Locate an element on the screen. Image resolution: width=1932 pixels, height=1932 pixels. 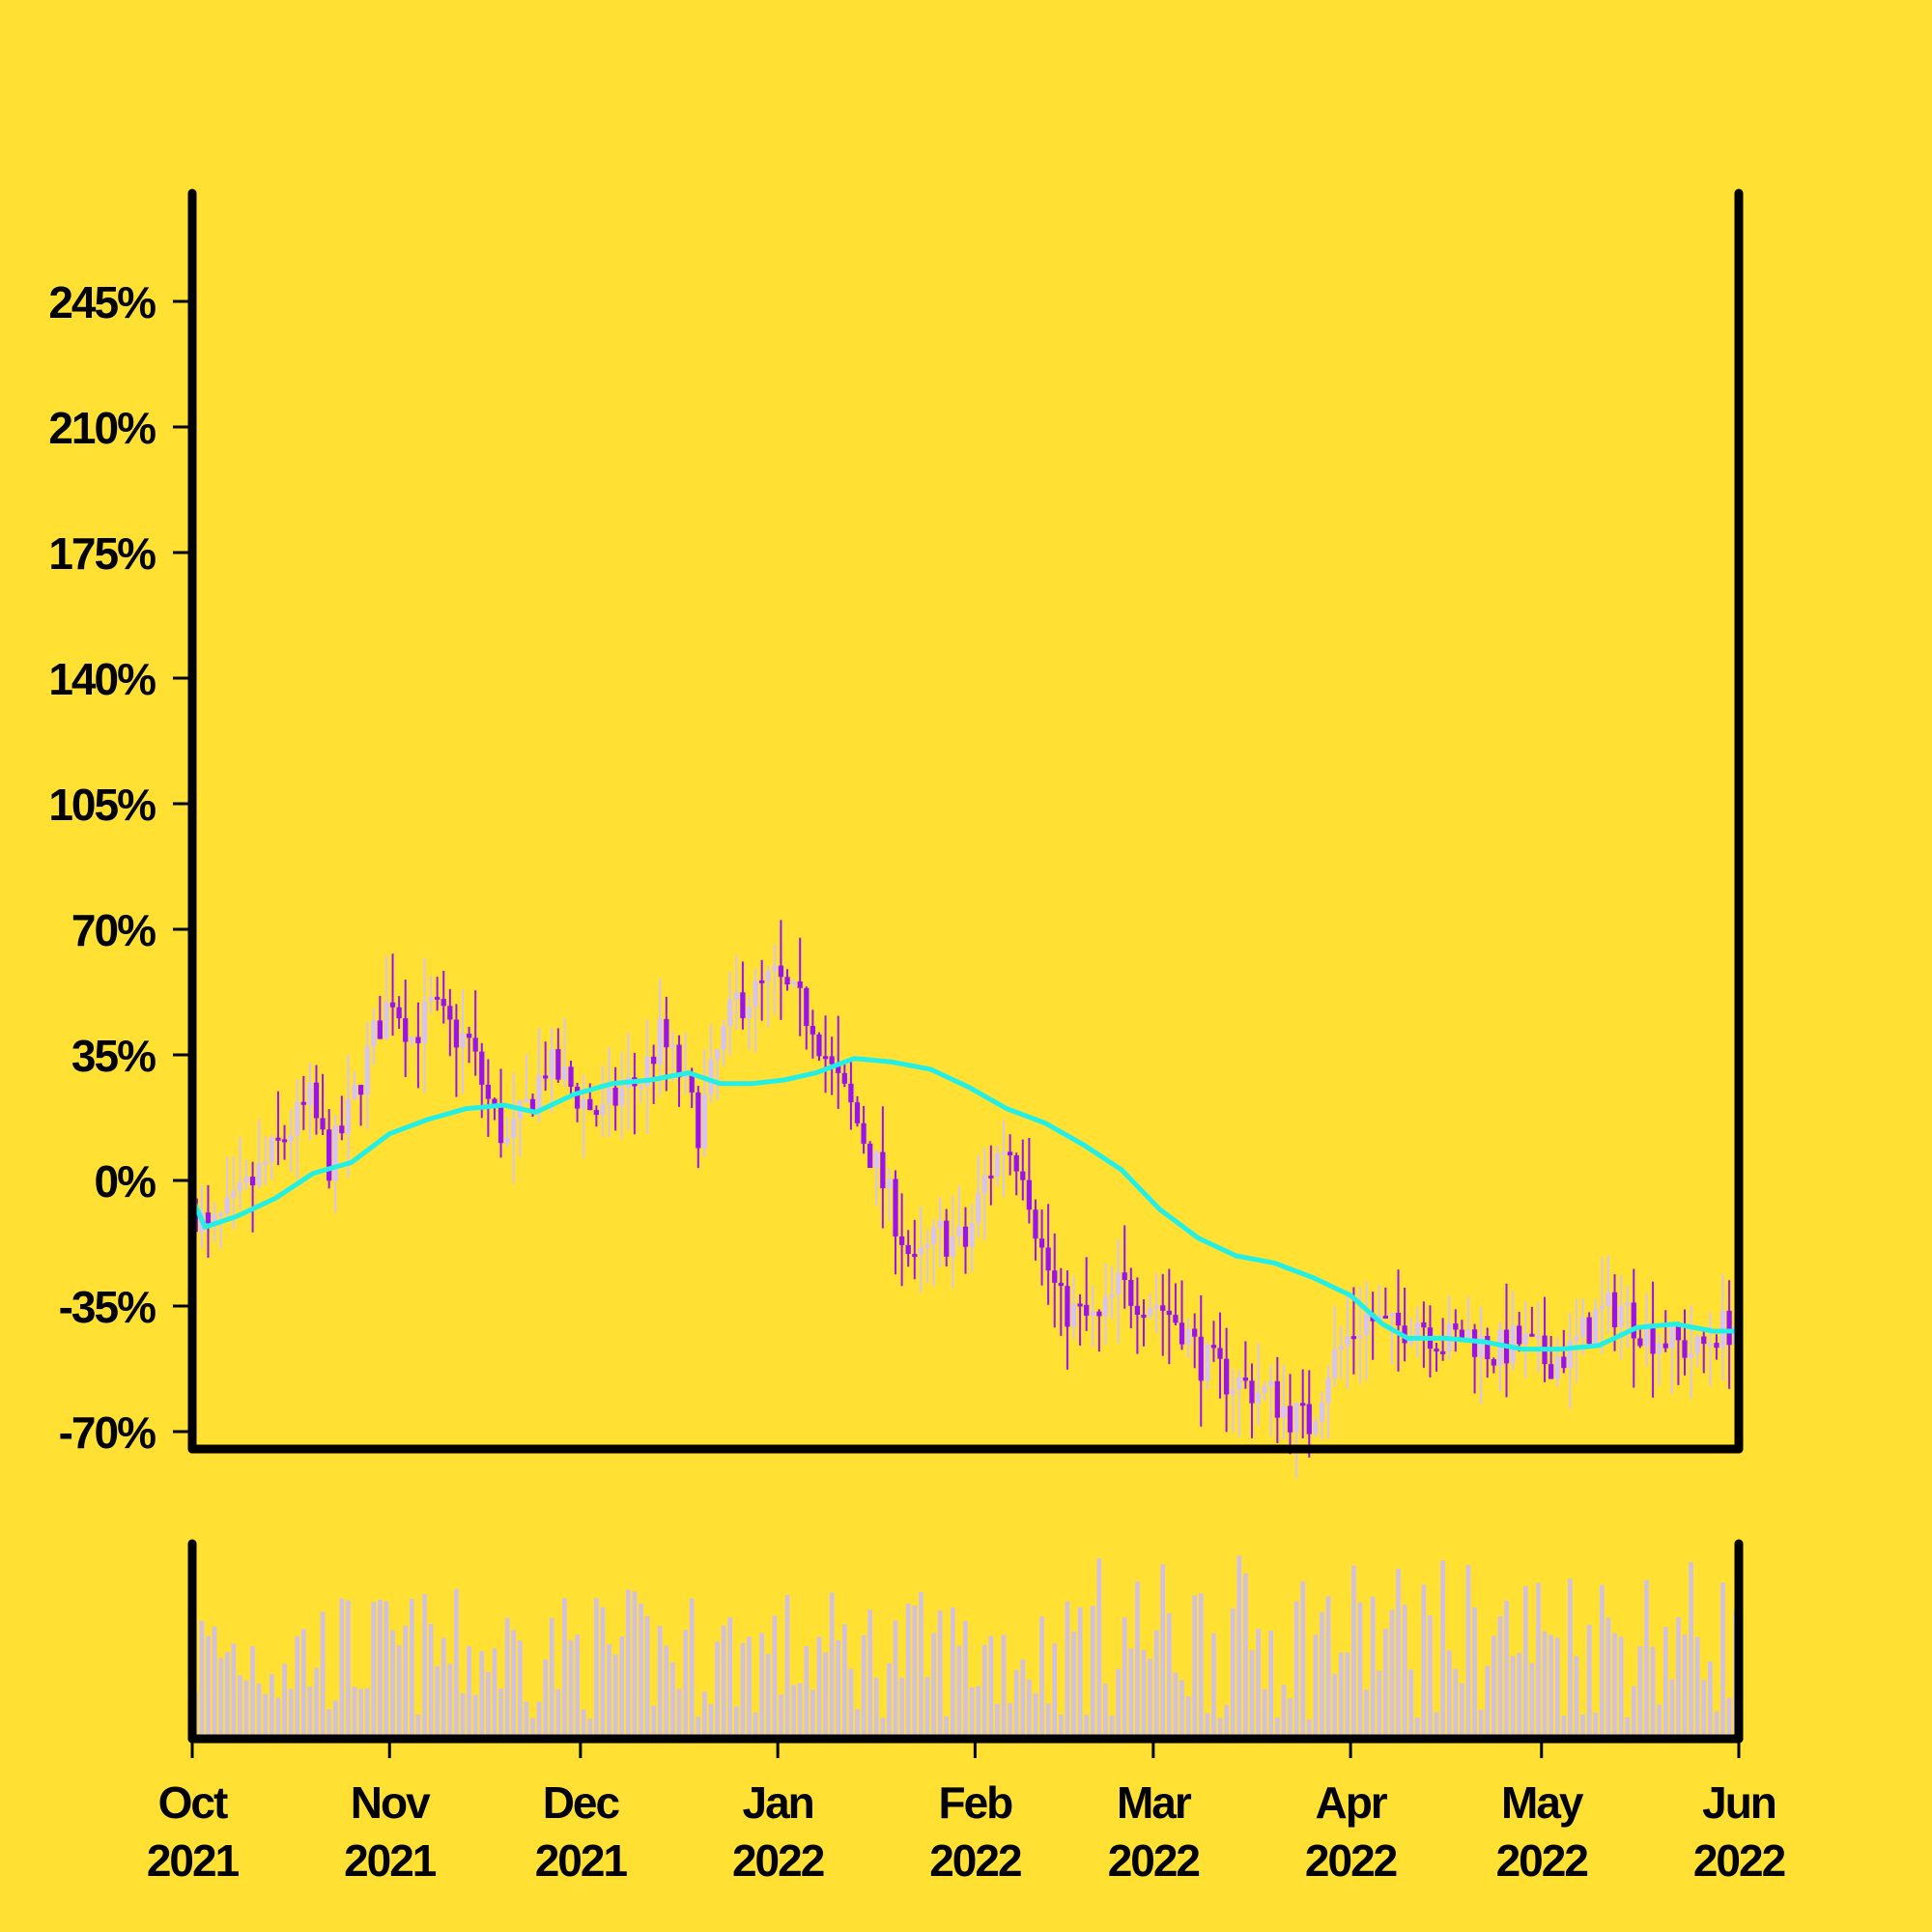
moving-average-line is located at coordinates (964, 1204).